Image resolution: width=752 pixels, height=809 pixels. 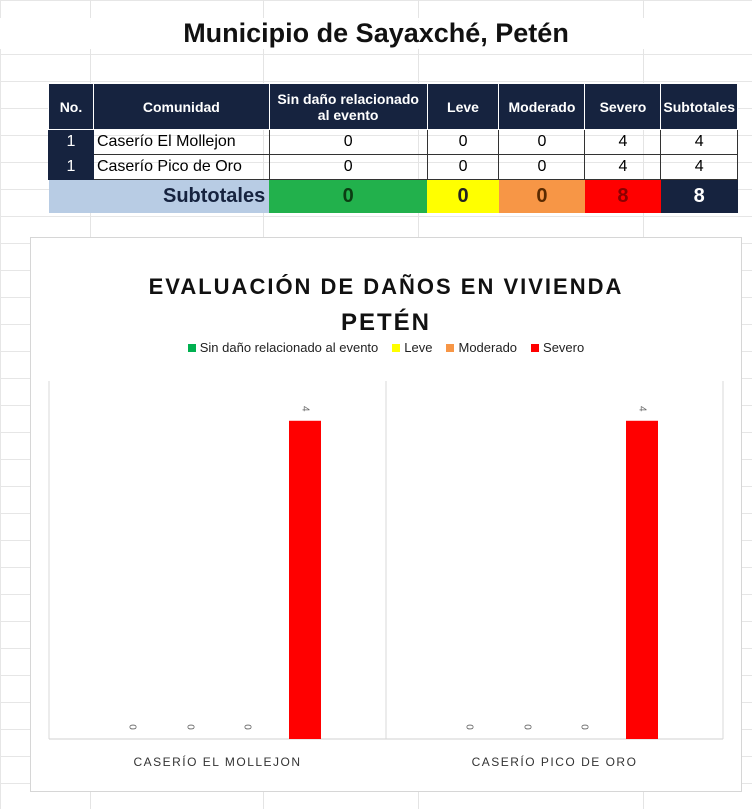 What do you see at coordinates (418, 347) in the screenshot?
I see `legend-label: Leve` at bounding box center [418, 347].